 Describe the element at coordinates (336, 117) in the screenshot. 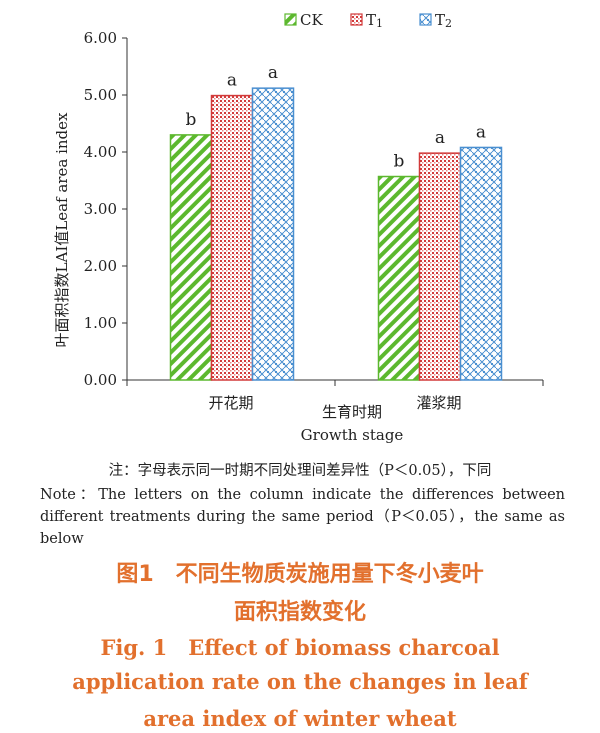

I see `significance-letters: b a a b a a` at that location.